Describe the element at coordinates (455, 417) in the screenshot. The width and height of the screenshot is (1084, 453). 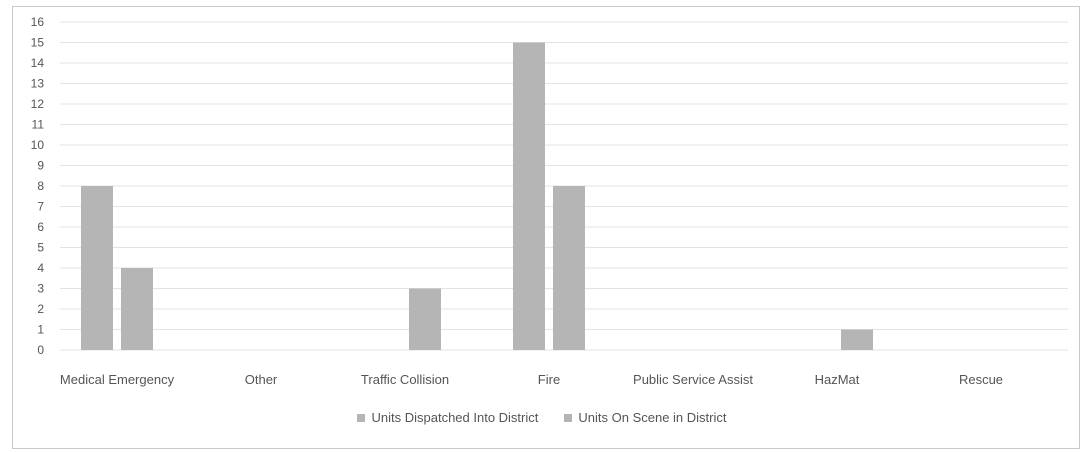
I see `legend-label-dispatched: Units Dispatched Into District` at that location.